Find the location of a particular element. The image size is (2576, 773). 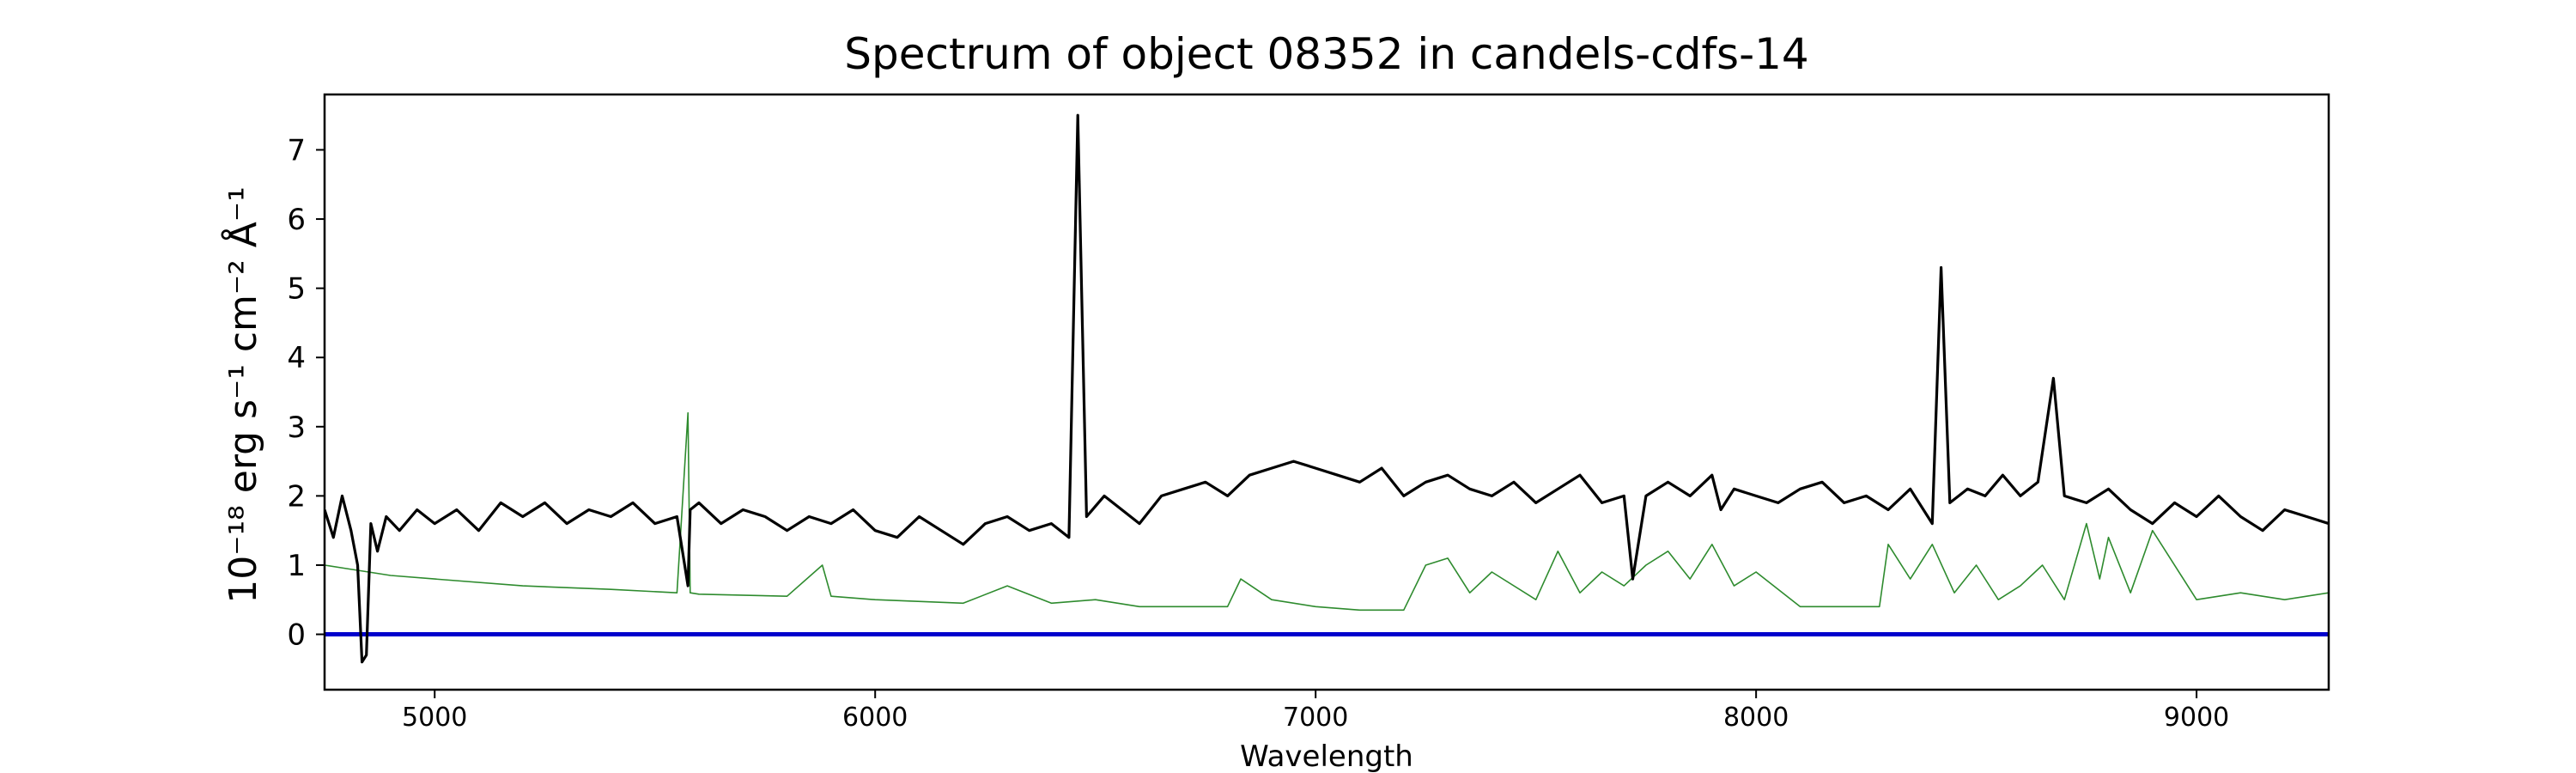

y-tick-label: 3 is located at coordinates (296, 428).